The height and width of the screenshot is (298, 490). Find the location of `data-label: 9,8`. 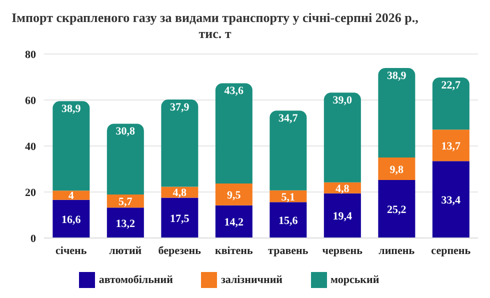

data-label: 9,8 is located at coordinates (397, 170).